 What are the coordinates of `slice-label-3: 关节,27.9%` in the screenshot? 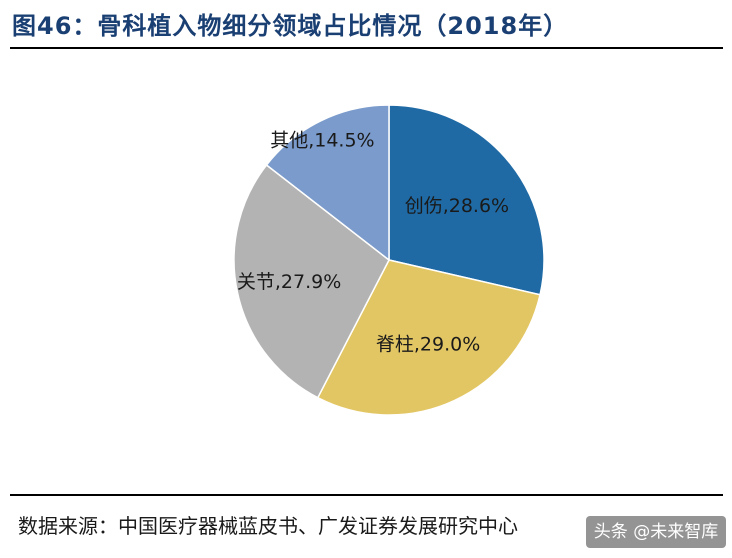 It's located at (289, 282).